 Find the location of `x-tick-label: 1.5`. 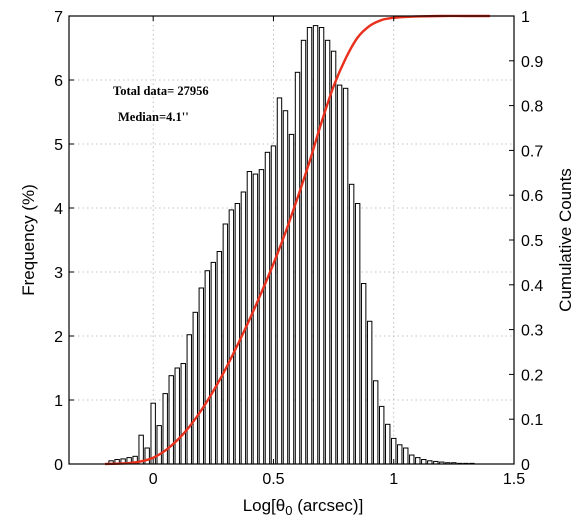

x-tick-label: 1.5 is located at coordinates (514, 479).